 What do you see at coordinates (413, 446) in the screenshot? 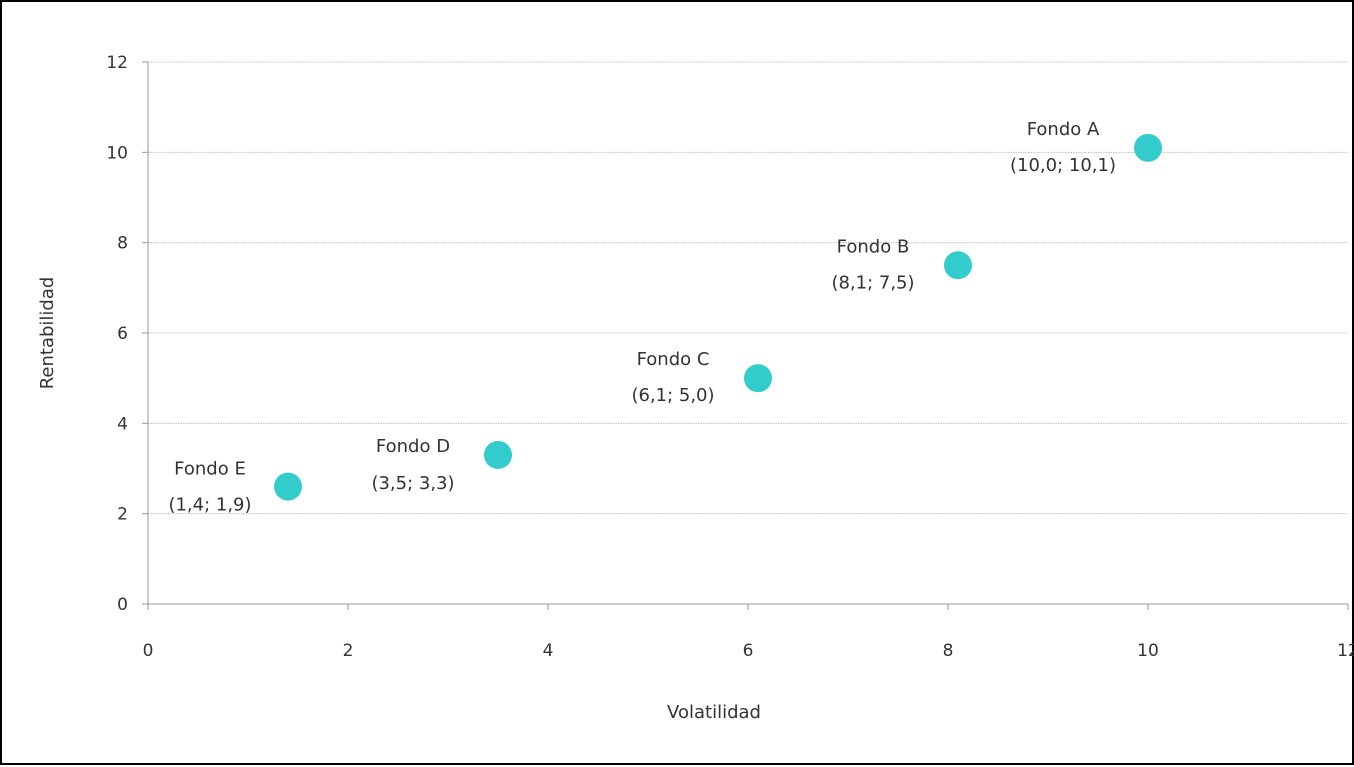
I see `point-name-label: Fondo D` at bounding box center [413, 446].